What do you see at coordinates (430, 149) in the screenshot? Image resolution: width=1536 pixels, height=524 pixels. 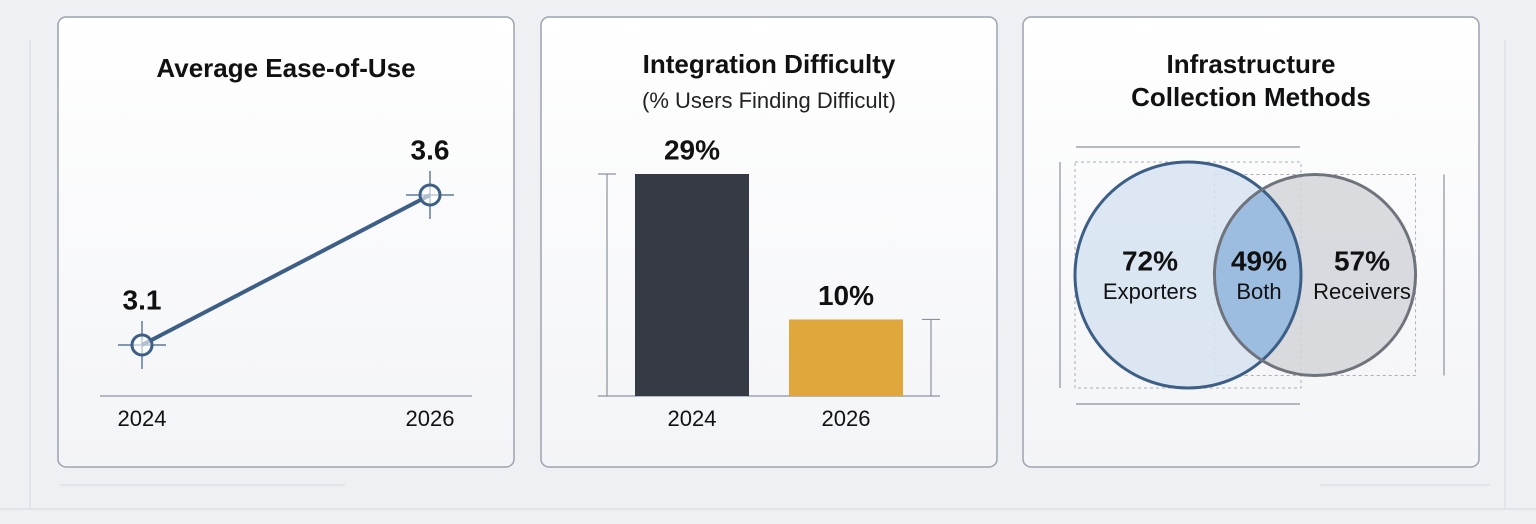 I see `value-label: 3.6` at bounding box center [430, 149].